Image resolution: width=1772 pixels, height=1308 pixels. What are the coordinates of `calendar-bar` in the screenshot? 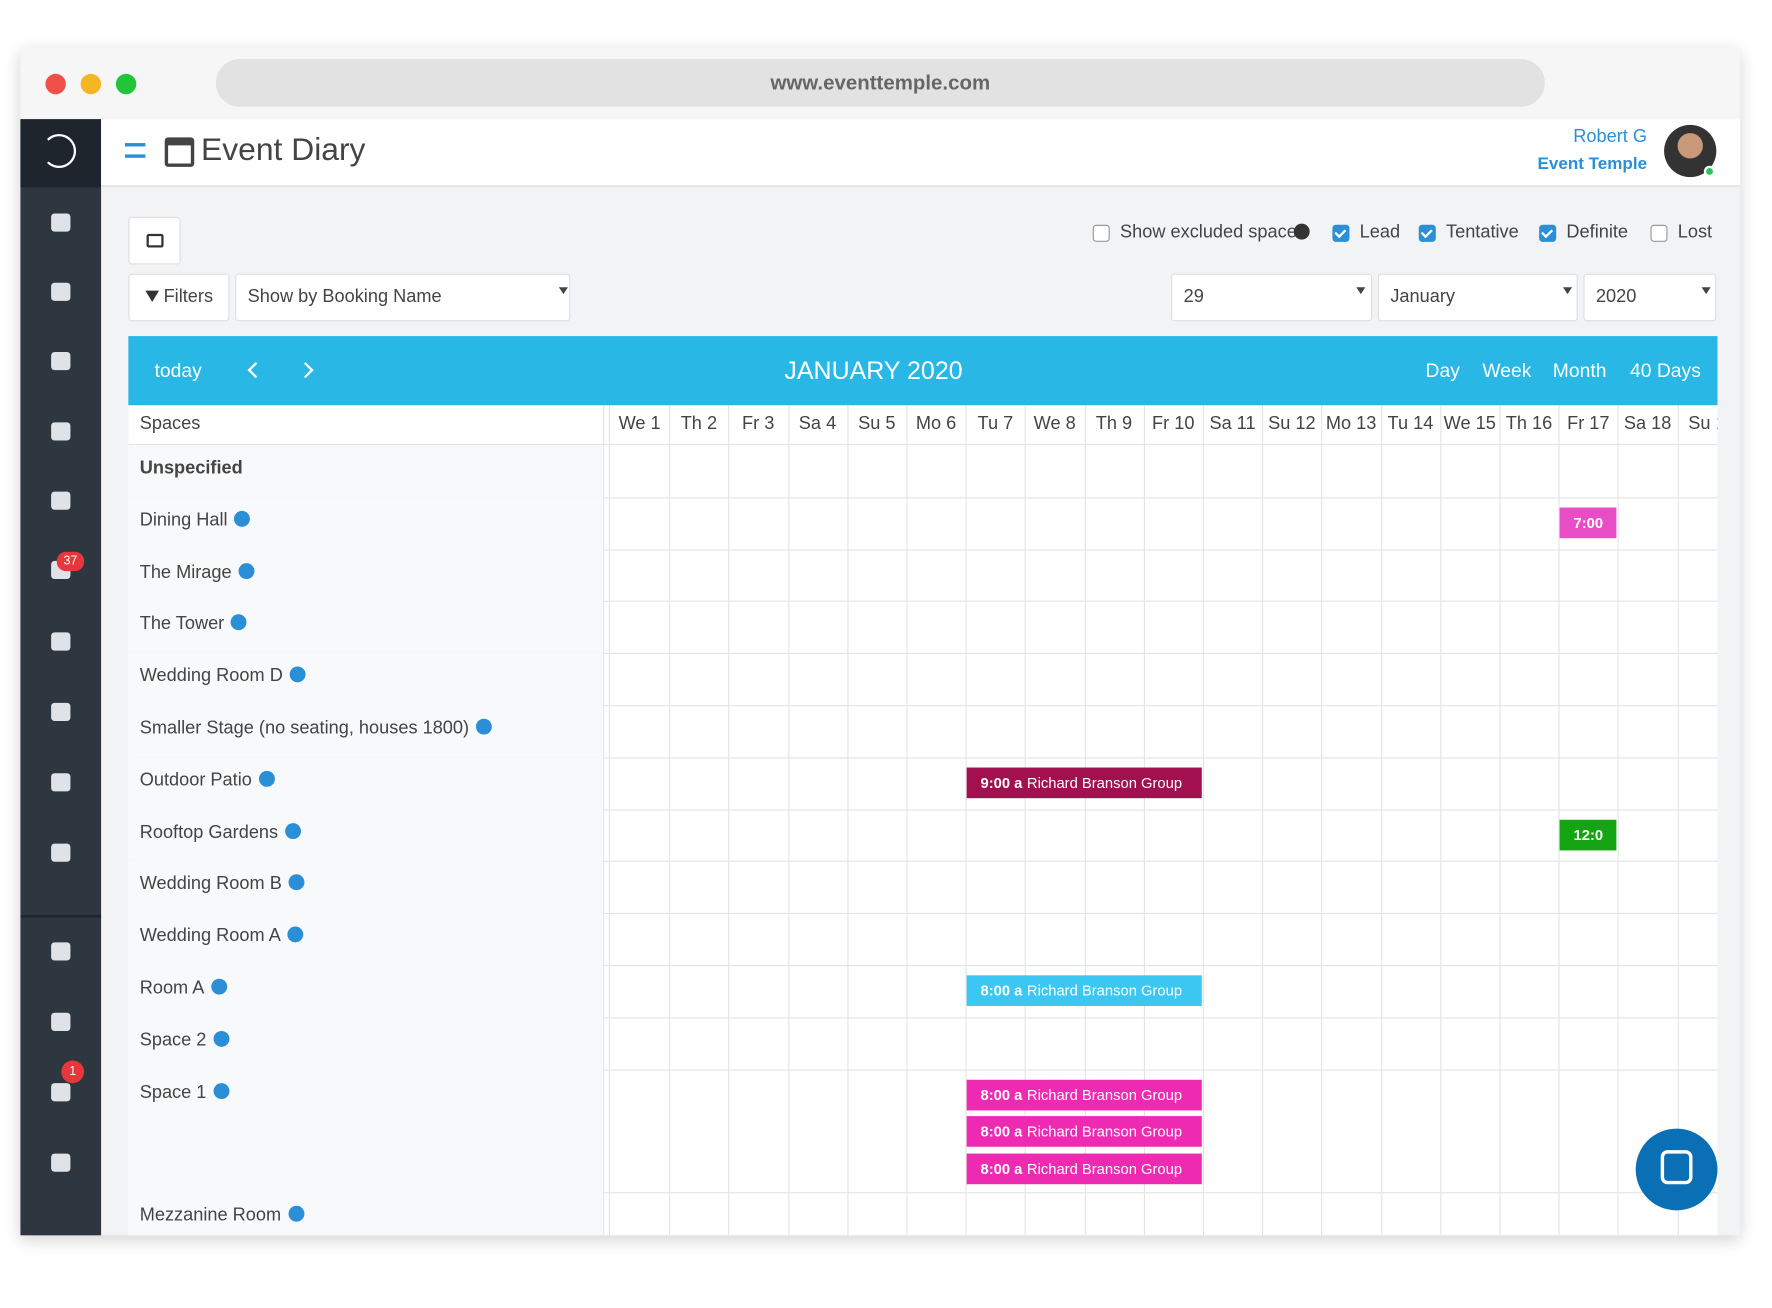 It's located at (923, 371).